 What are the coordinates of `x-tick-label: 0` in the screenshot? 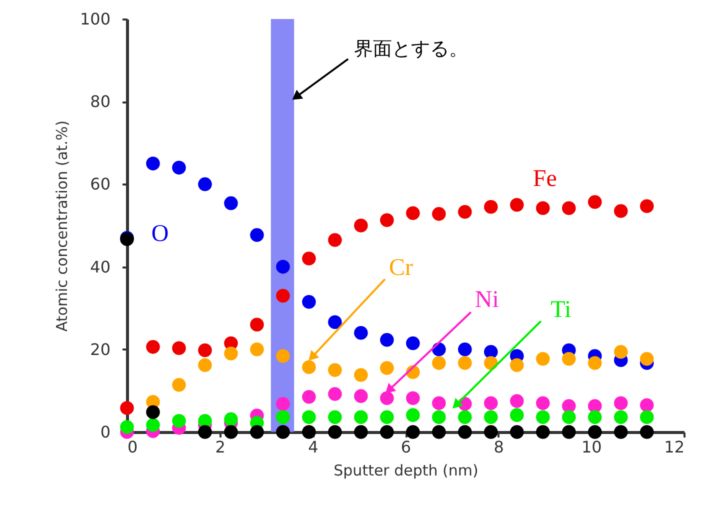 It's located at (133, 447).